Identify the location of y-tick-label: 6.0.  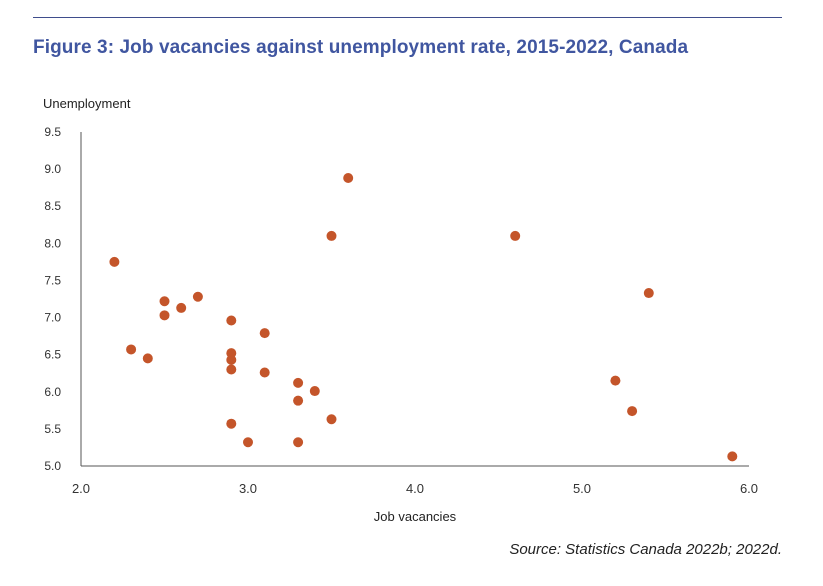
(52, 392).